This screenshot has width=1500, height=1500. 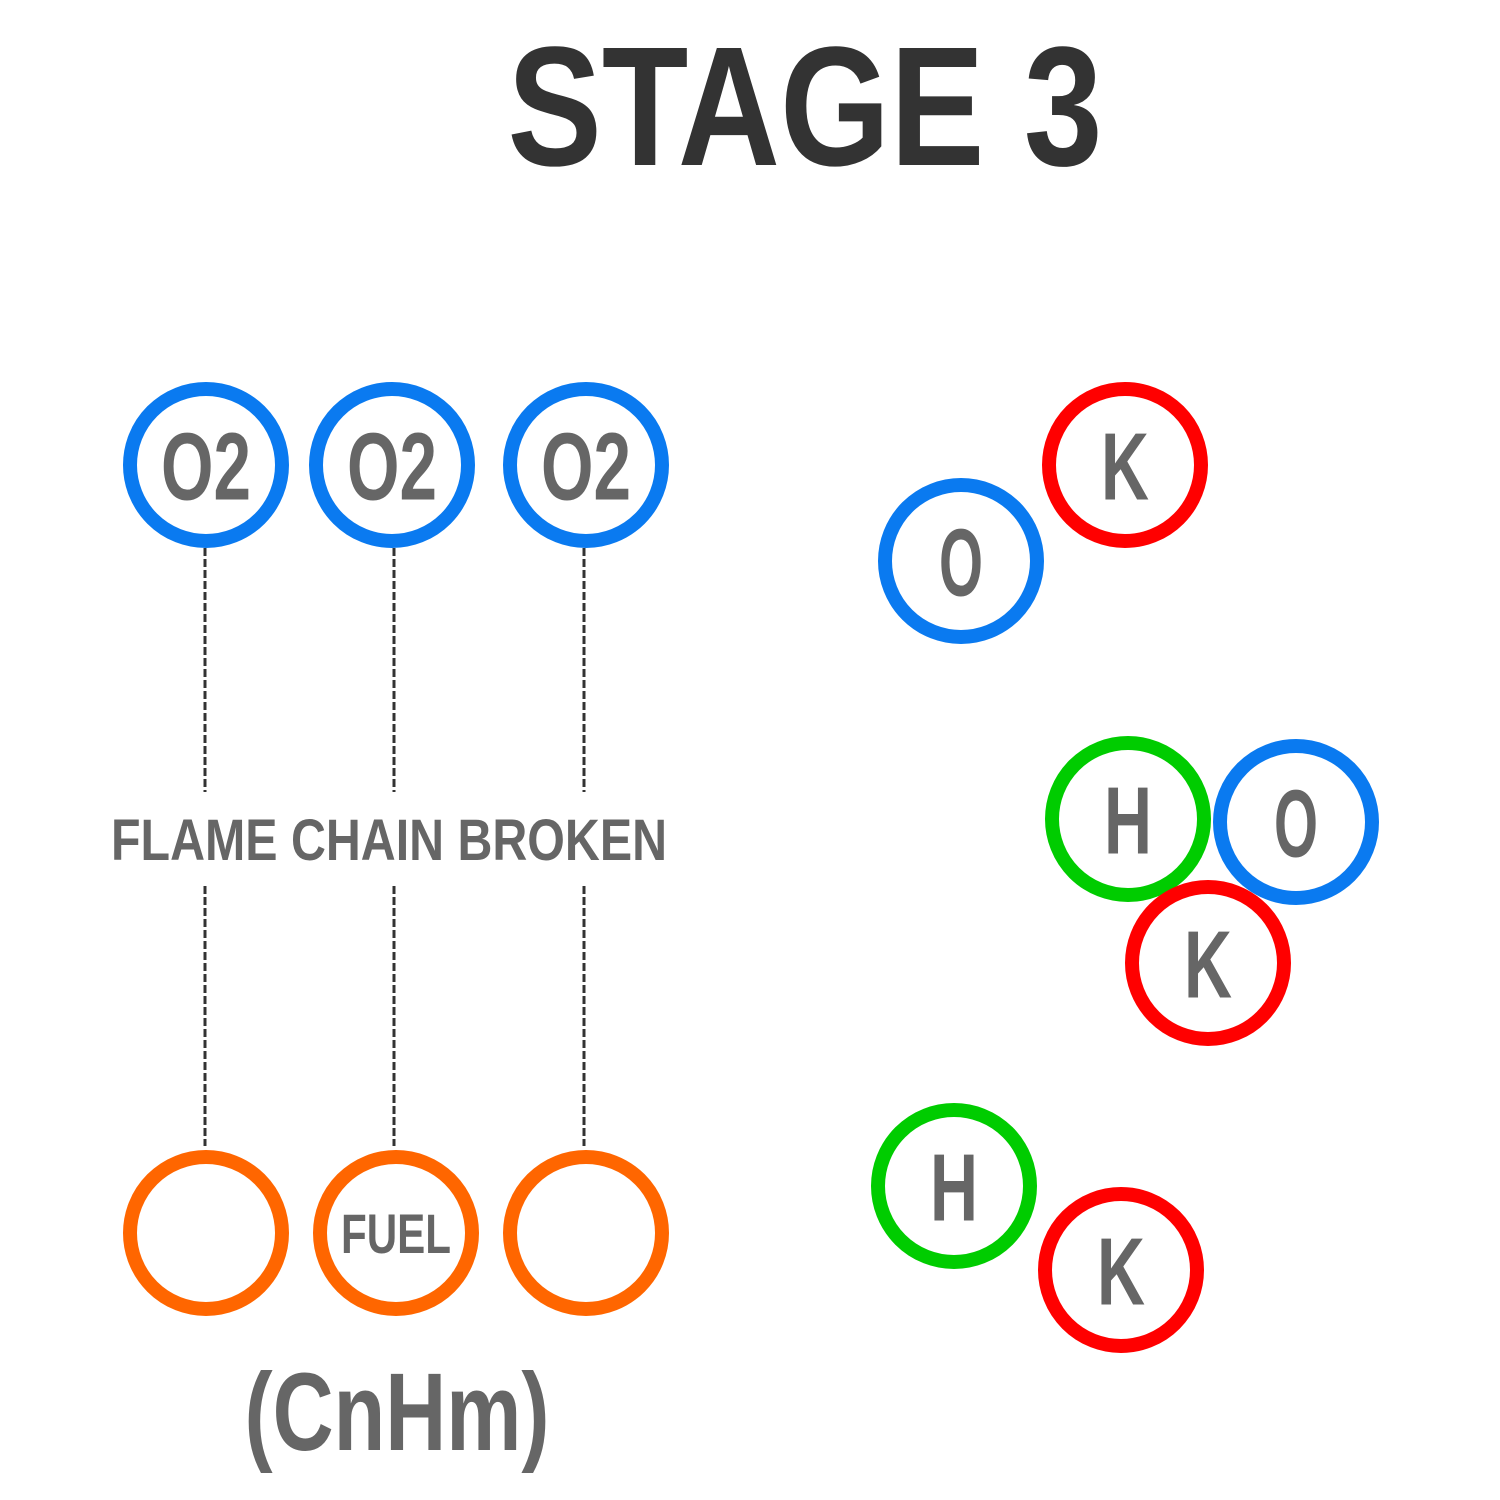 I want to click on fuel-molecule: FUEL, so click(x=396, y=1233).